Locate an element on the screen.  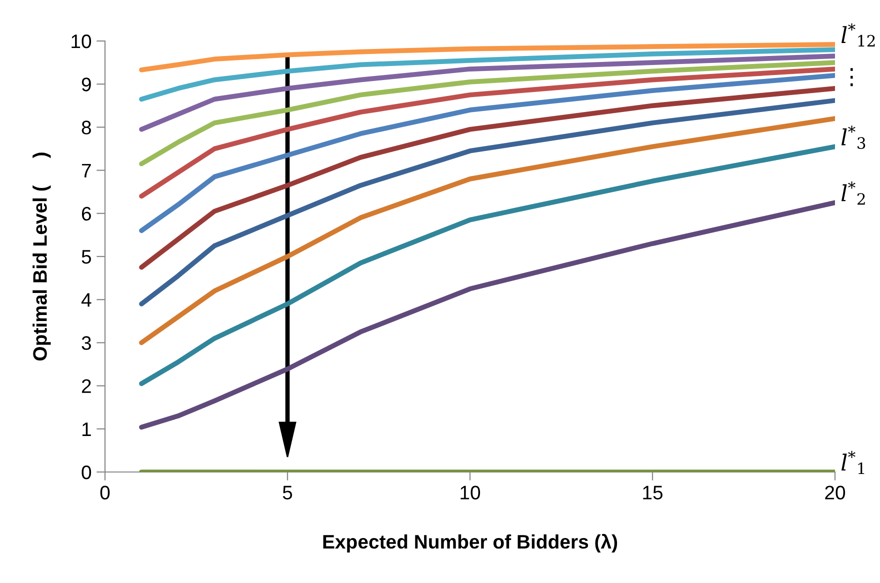
y-axis-title: Optimal Bid Level ( ) is located at coordinates (41, 256).